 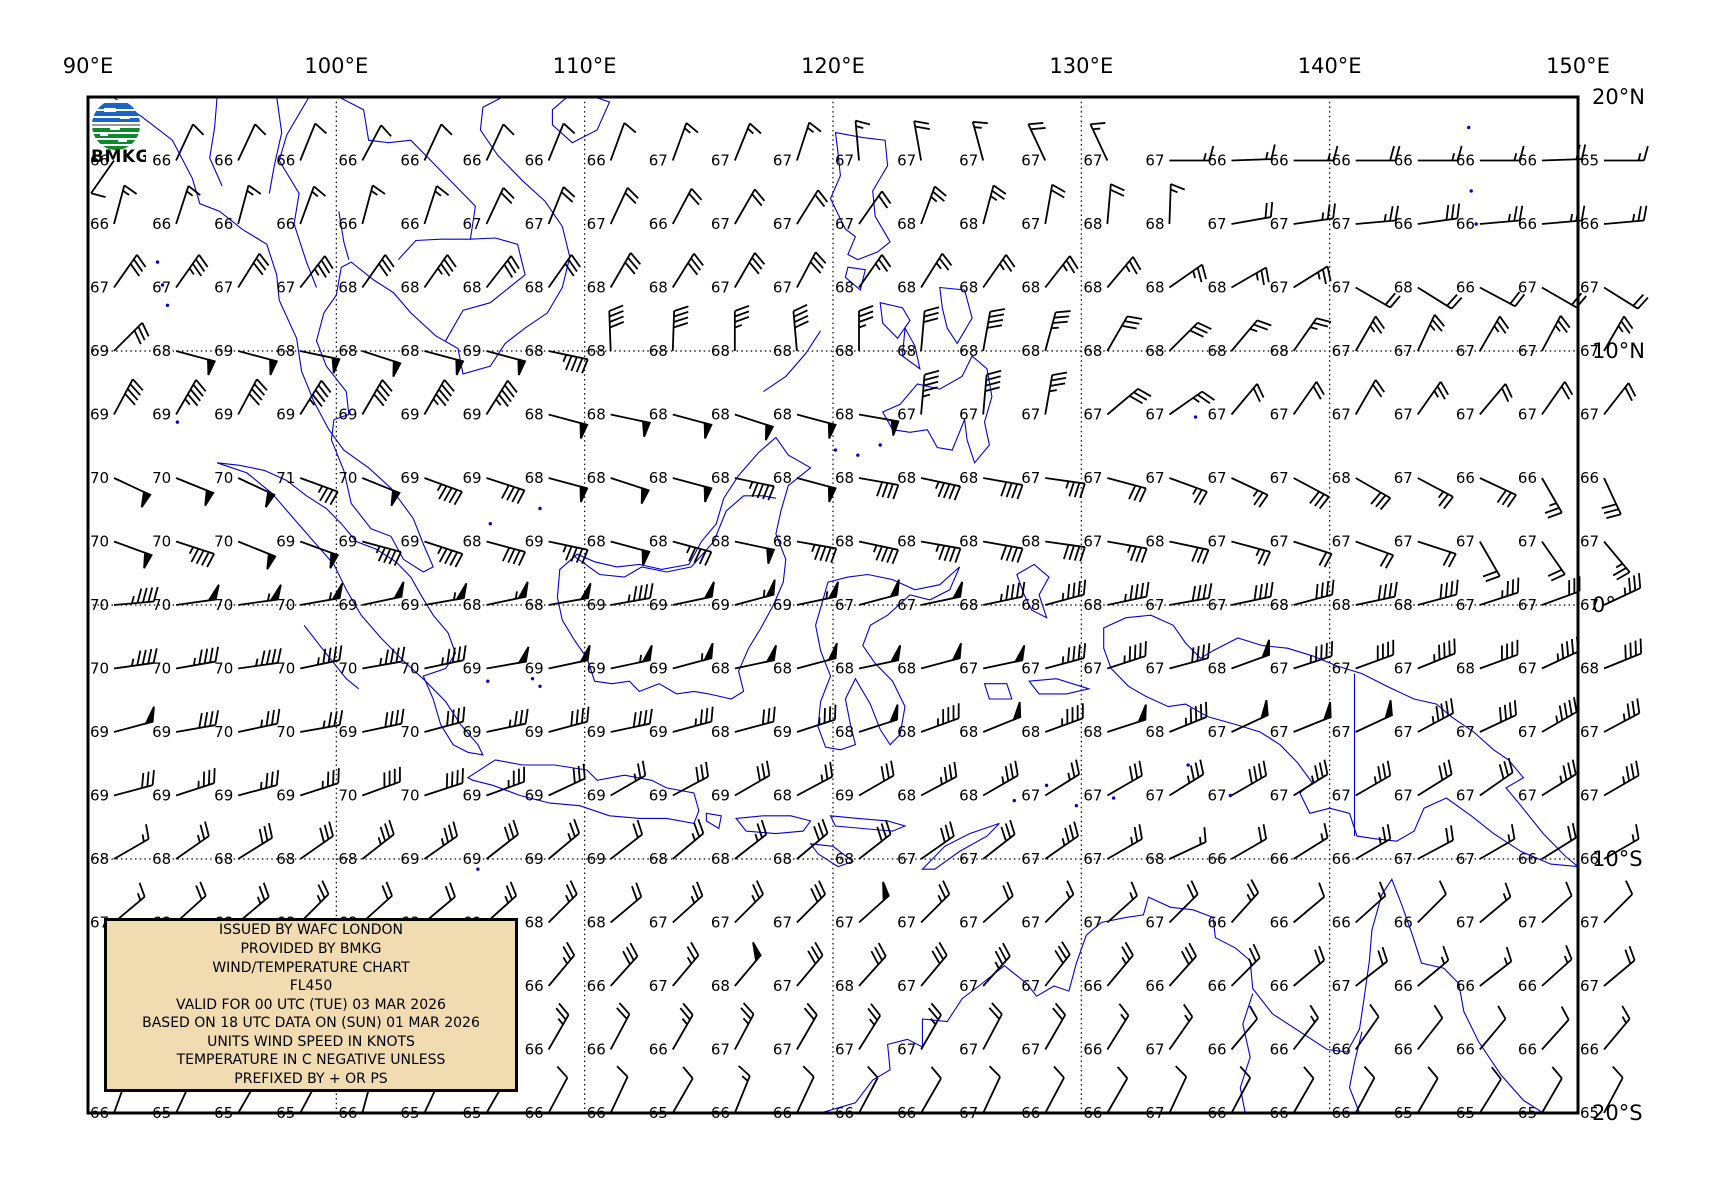 What do you see at coordinates (1471, 191) in the screenshot?
I see `island-dot` at bounding box center [1471, 191].